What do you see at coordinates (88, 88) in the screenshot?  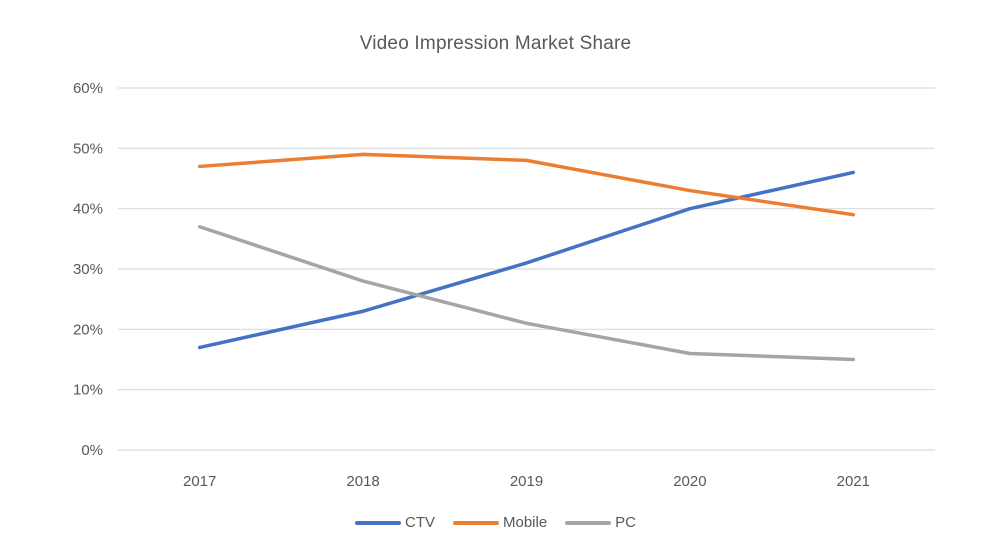 I see `y-axis-tick-label: 60%` at bounding box center [88, 88].